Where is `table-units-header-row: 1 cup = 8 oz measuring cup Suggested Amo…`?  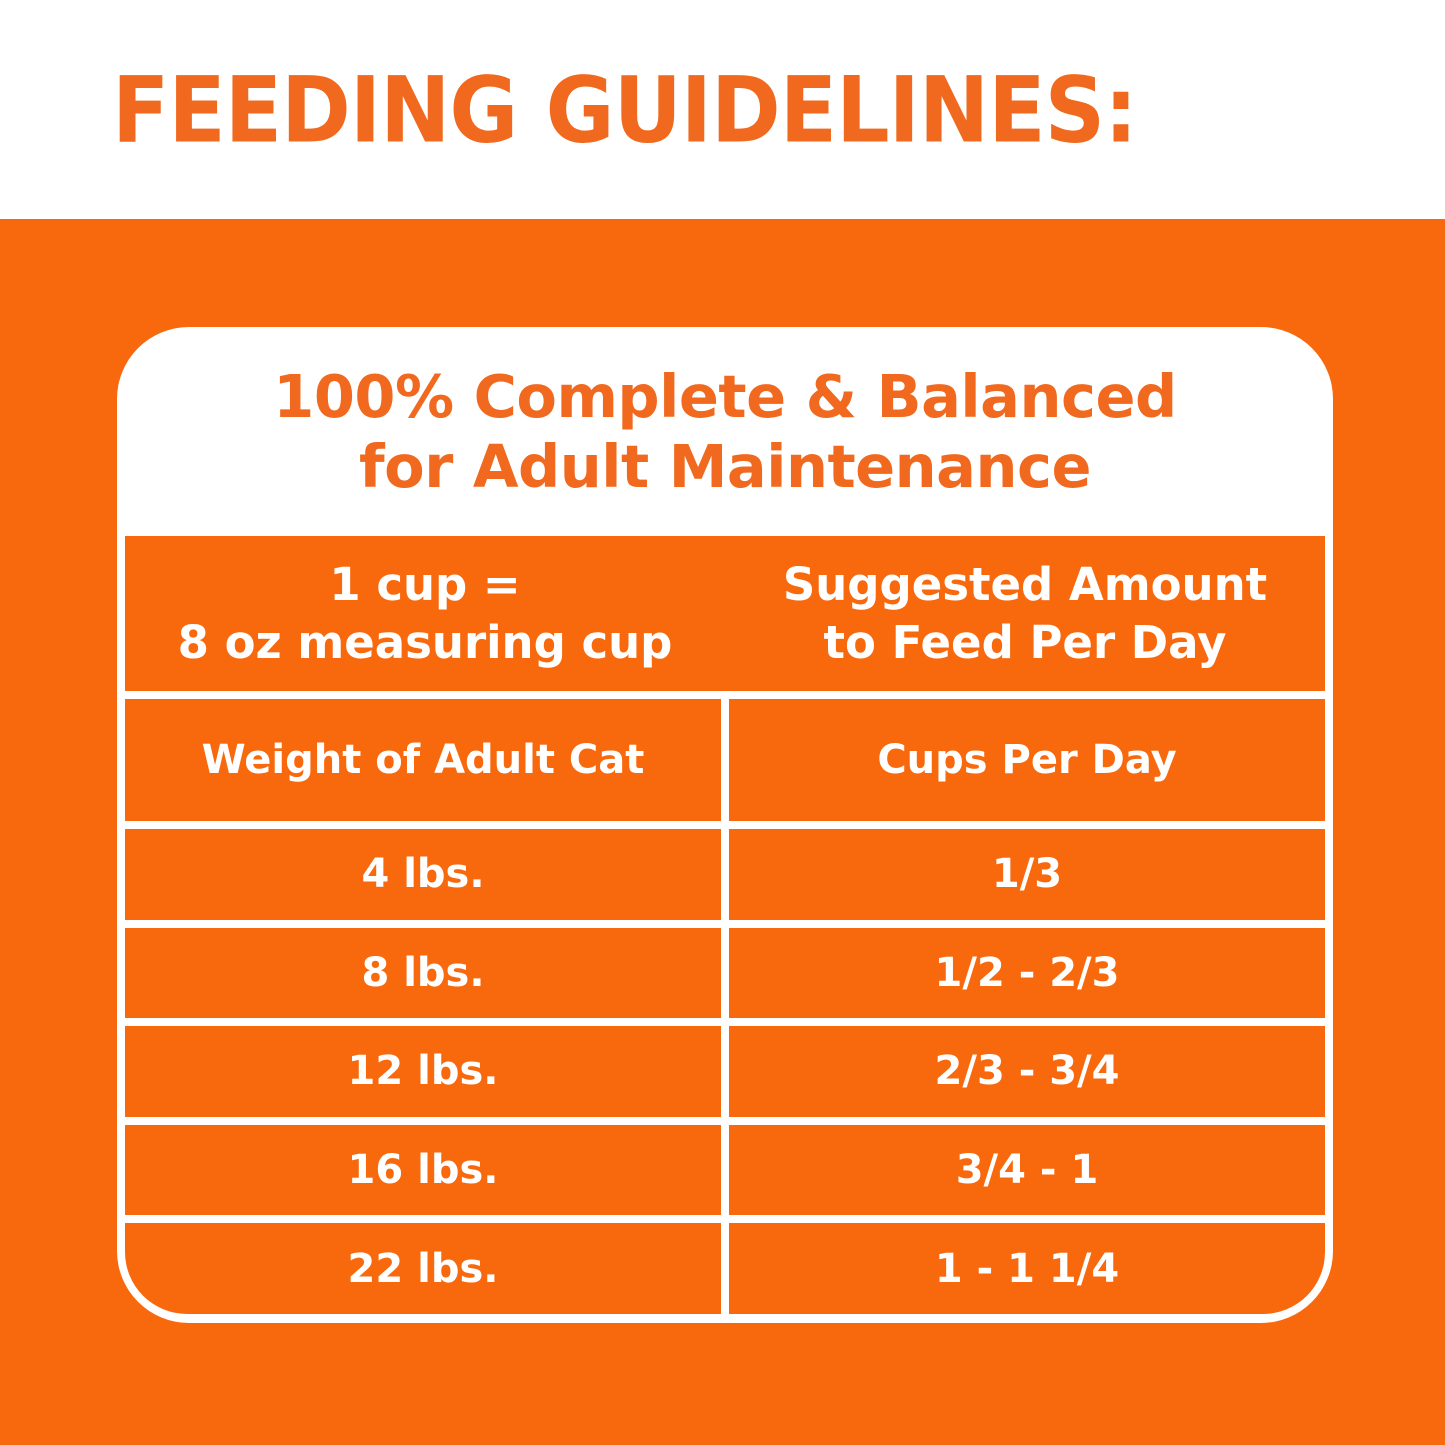
table-units-header-row: 1 cup = 8 oz measuring cup Suggested Amo… is located at coordinates (725, 613).